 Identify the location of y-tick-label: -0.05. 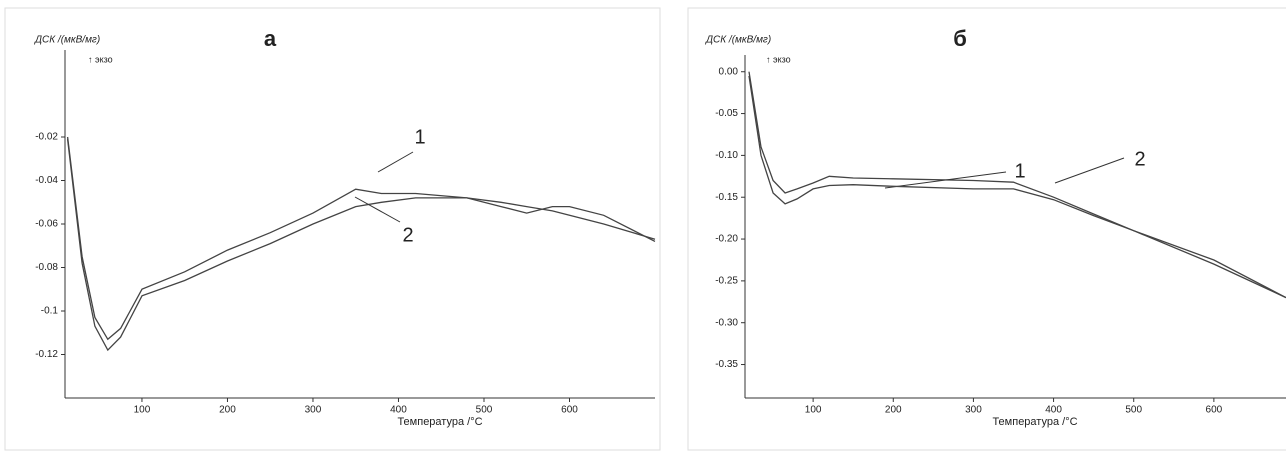
(726, 113).